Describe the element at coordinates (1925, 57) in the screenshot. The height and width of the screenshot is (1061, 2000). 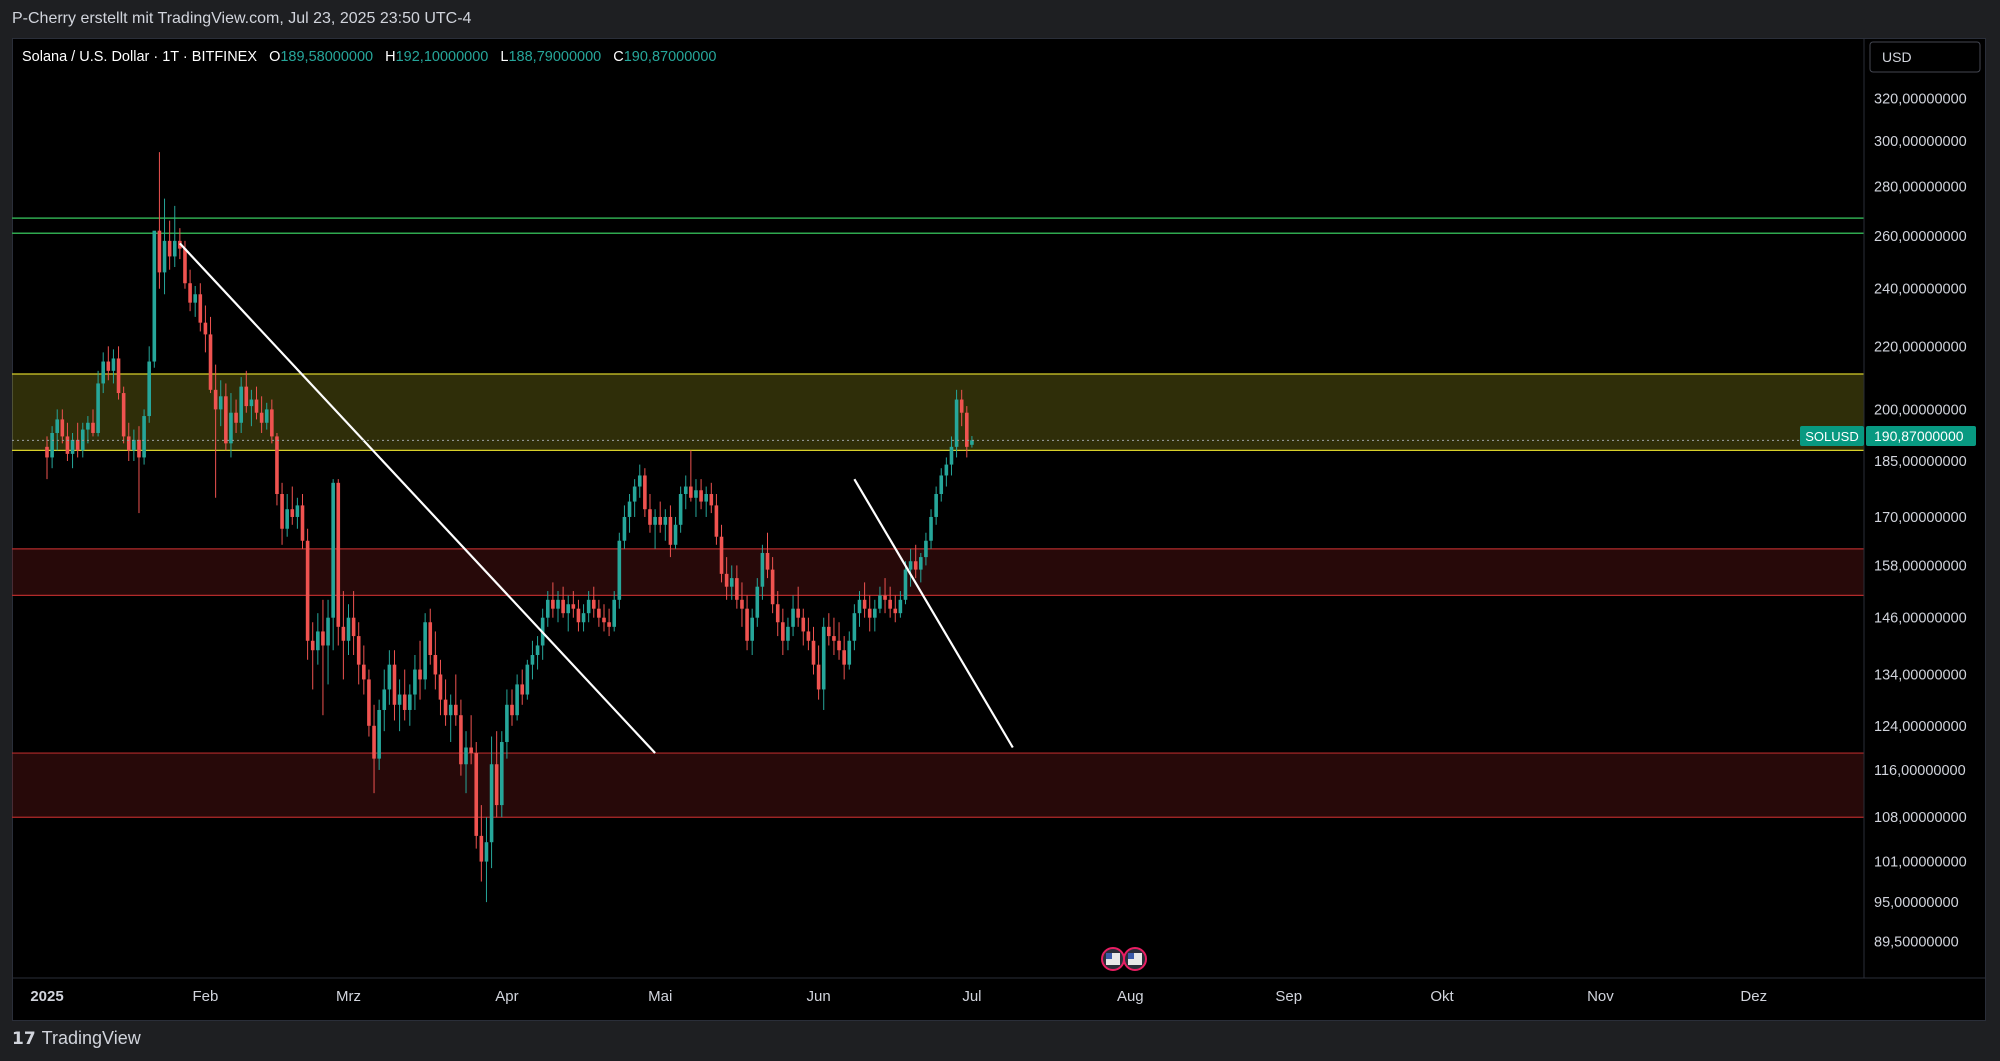
I see `currency-selector` at that location.